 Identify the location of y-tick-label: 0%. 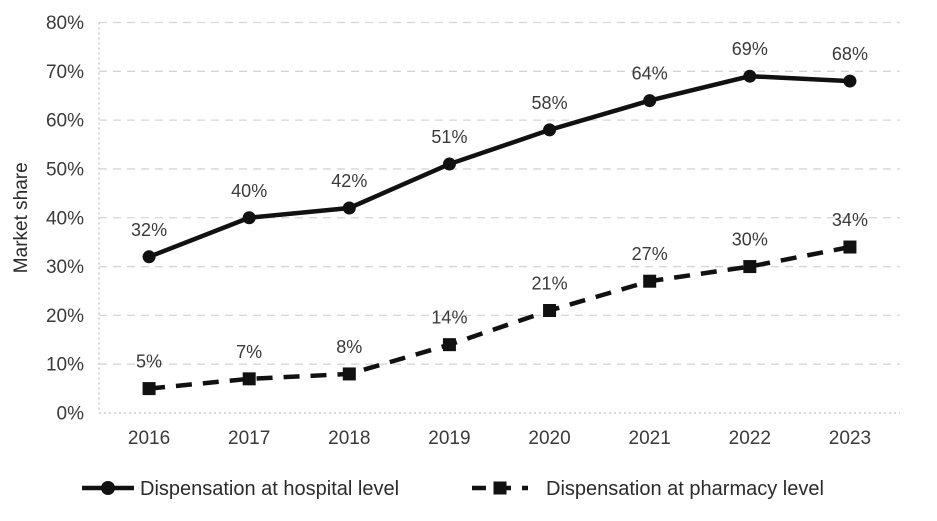
(71, 414).